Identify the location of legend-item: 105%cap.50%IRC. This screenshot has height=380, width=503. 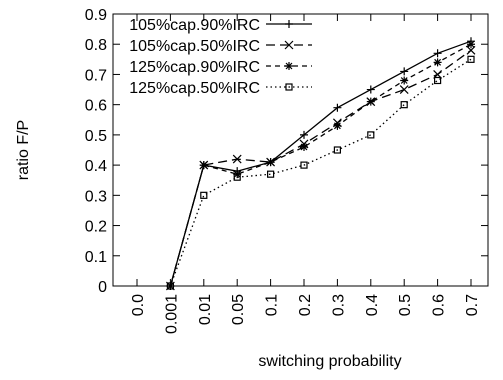
(220, 46).